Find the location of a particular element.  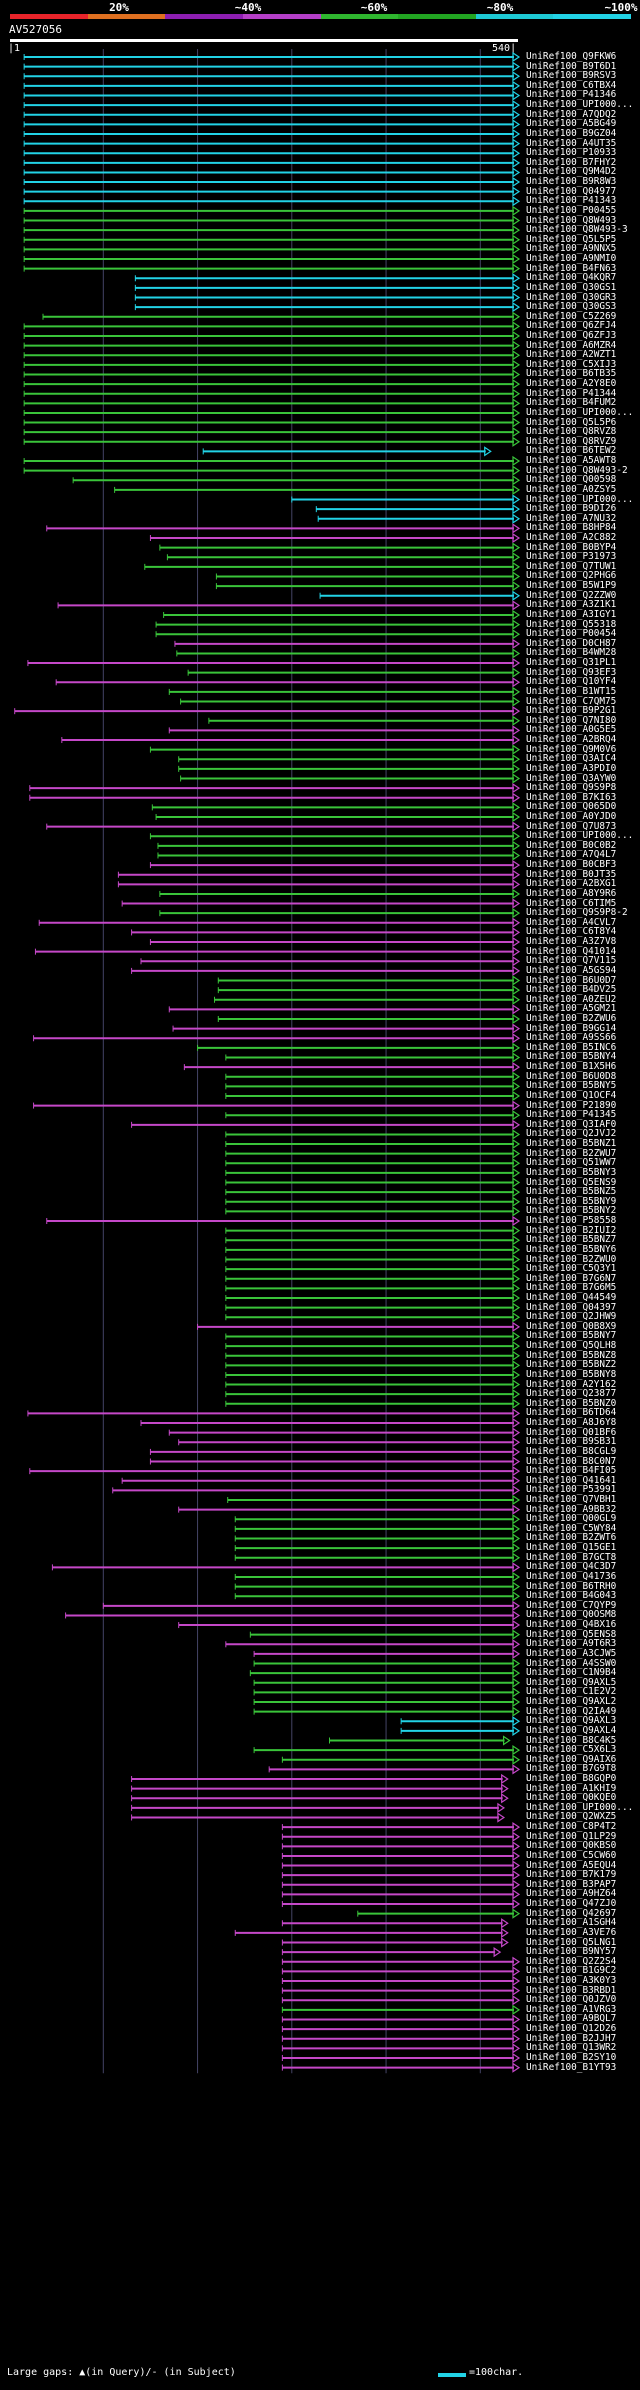

hit-label: UniRef100_B8C4K5 is located at coordinates (571, 1740).